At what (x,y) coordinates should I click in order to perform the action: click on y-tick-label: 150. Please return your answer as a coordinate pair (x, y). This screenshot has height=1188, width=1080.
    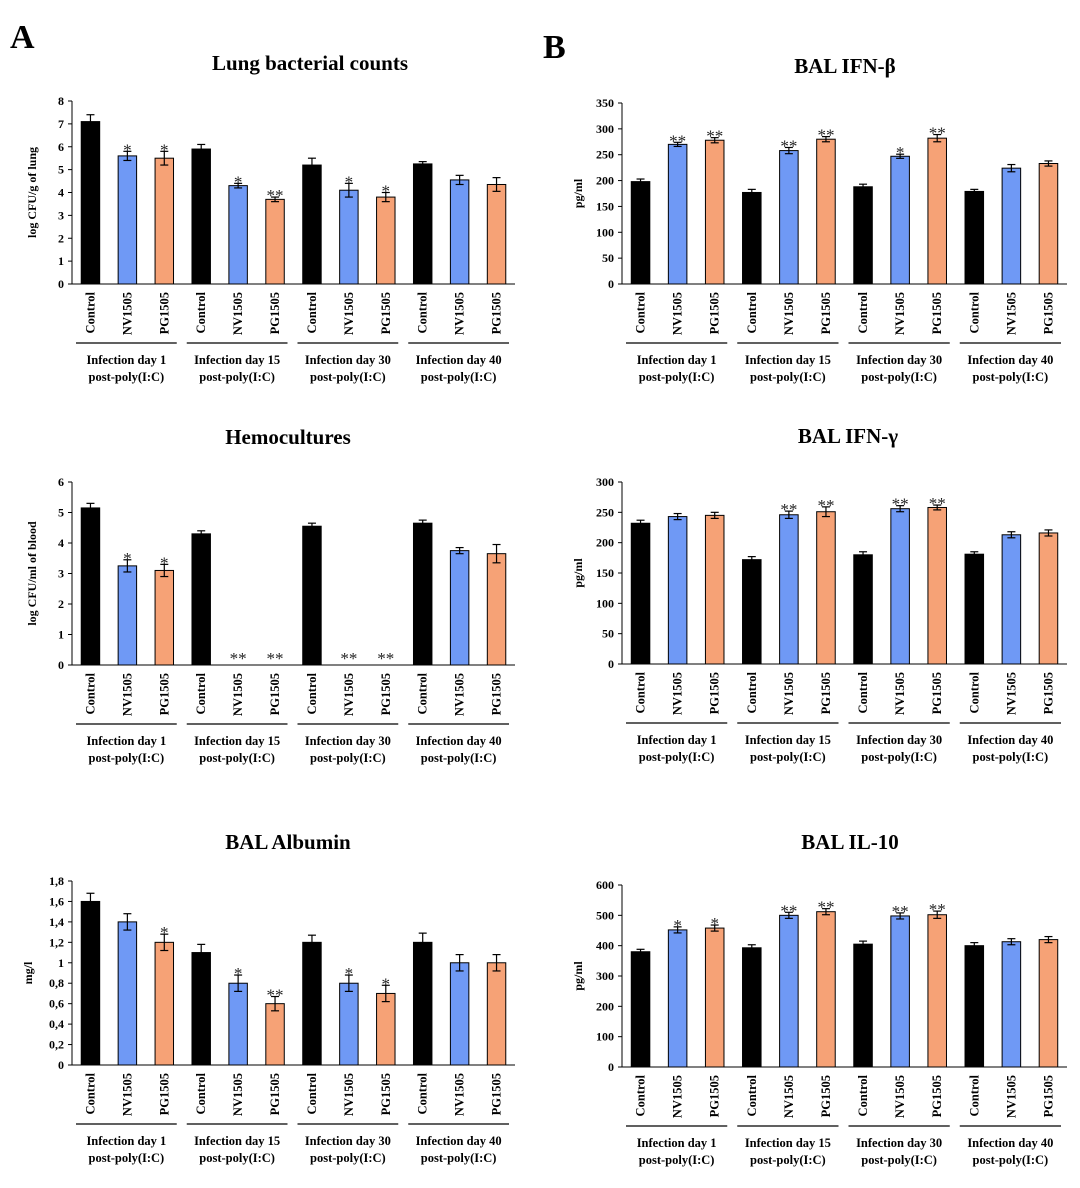
    Looking at the image, I should click on (605, 206).